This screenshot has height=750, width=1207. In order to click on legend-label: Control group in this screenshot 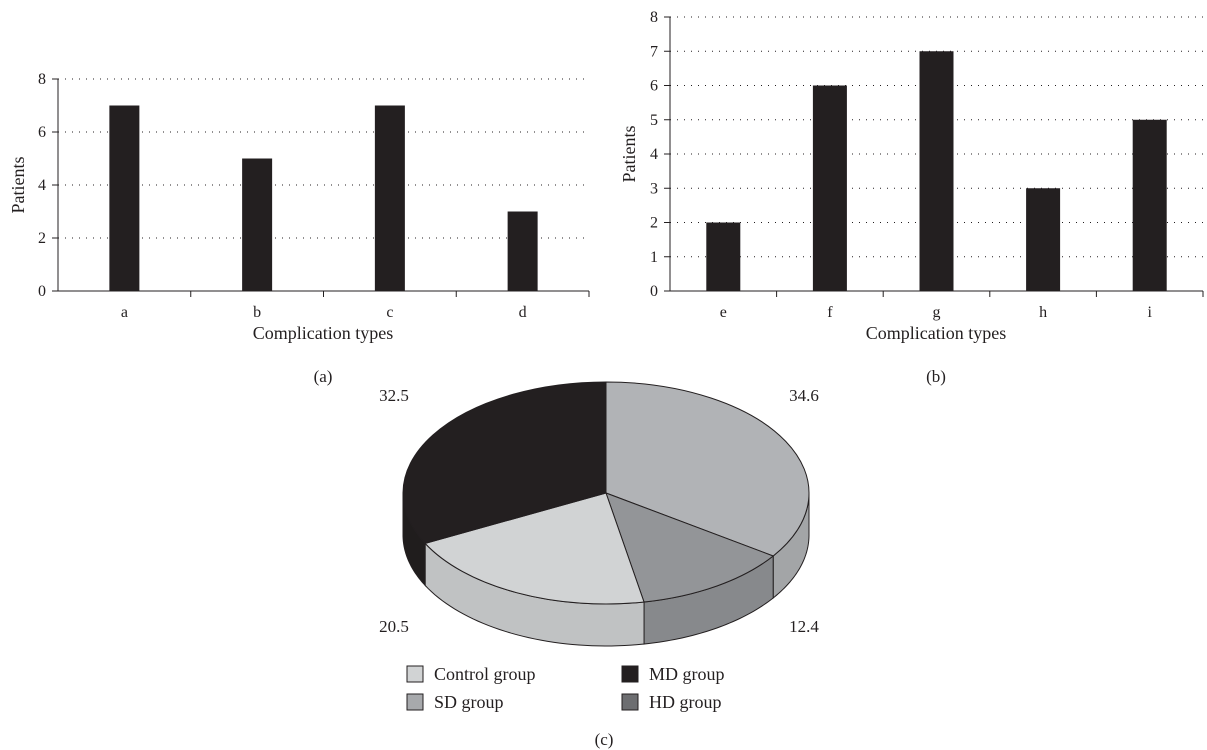, I will do `click(485, 674)`.